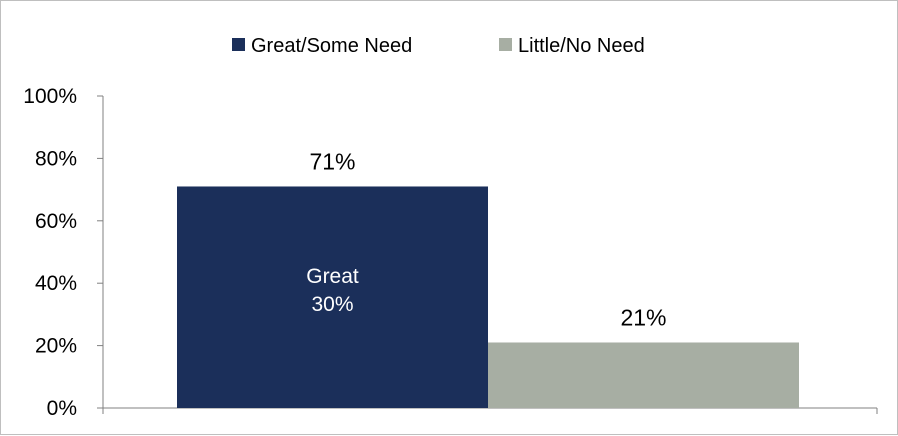 This screenshot has width=898, height=436. Describe the element at coordinates (56, 346) in the screenshot. I see `y-tick-label: 20%` at that location.